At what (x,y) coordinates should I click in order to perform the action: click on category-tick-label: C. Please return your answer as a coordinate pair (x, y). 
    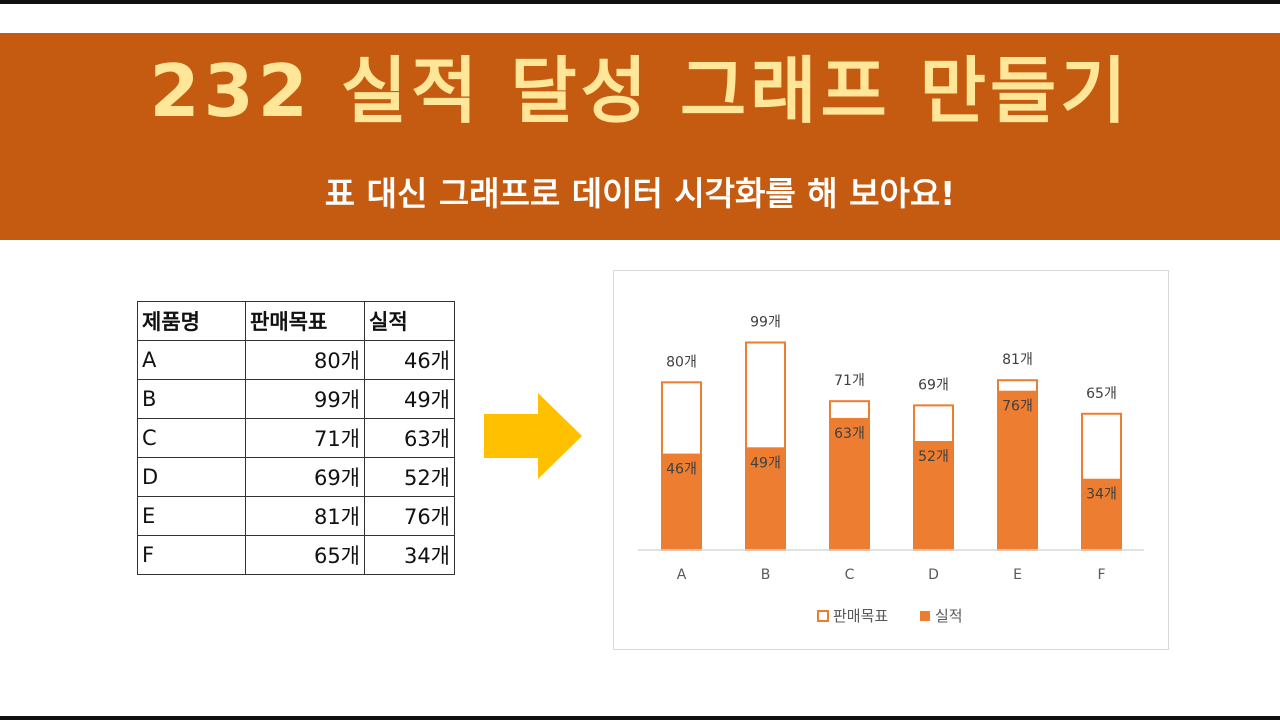
    Looking at the image, I should click on (850, 575).